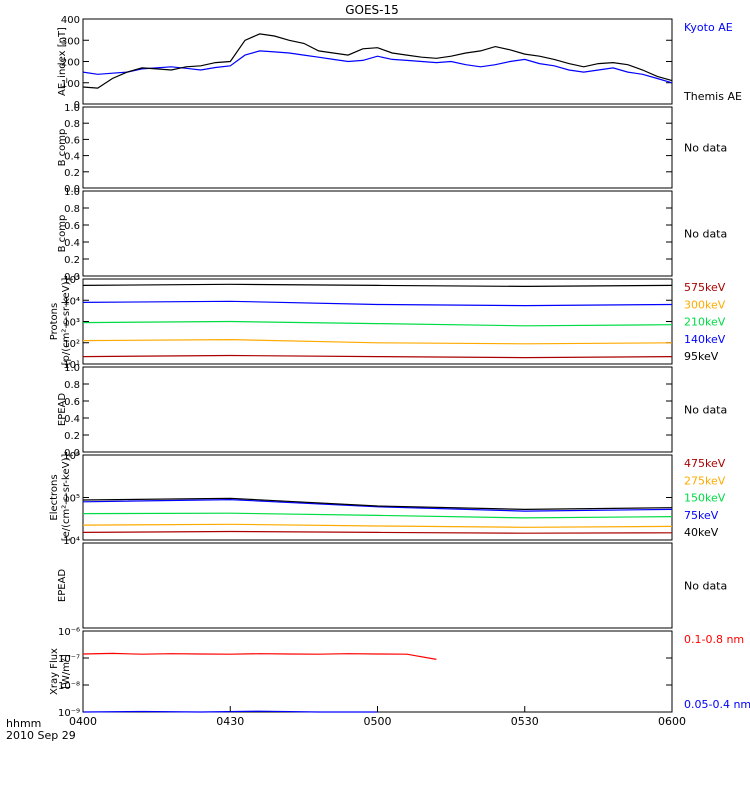  What do you see at coordinates (705, 304) in the screenshot?
I see `legend-entry: 300keV` at bounding box center [705, 304].